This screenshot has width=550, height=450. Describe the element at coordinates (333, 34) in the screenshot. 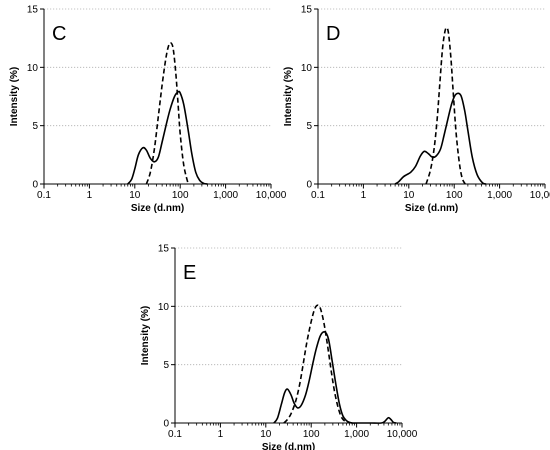

I see `panel-label: D` at that location.